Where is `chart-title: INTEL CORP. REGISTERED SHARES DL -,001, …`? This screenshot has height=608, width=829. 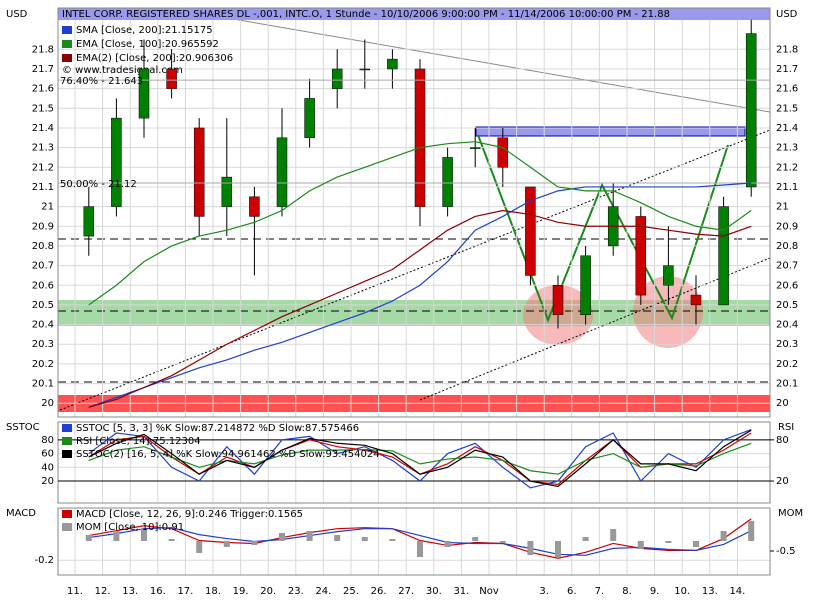 chart-title: INTEL CORP. REGISTERED SHARES DL -,001, … is located at coordinates (366, 14).